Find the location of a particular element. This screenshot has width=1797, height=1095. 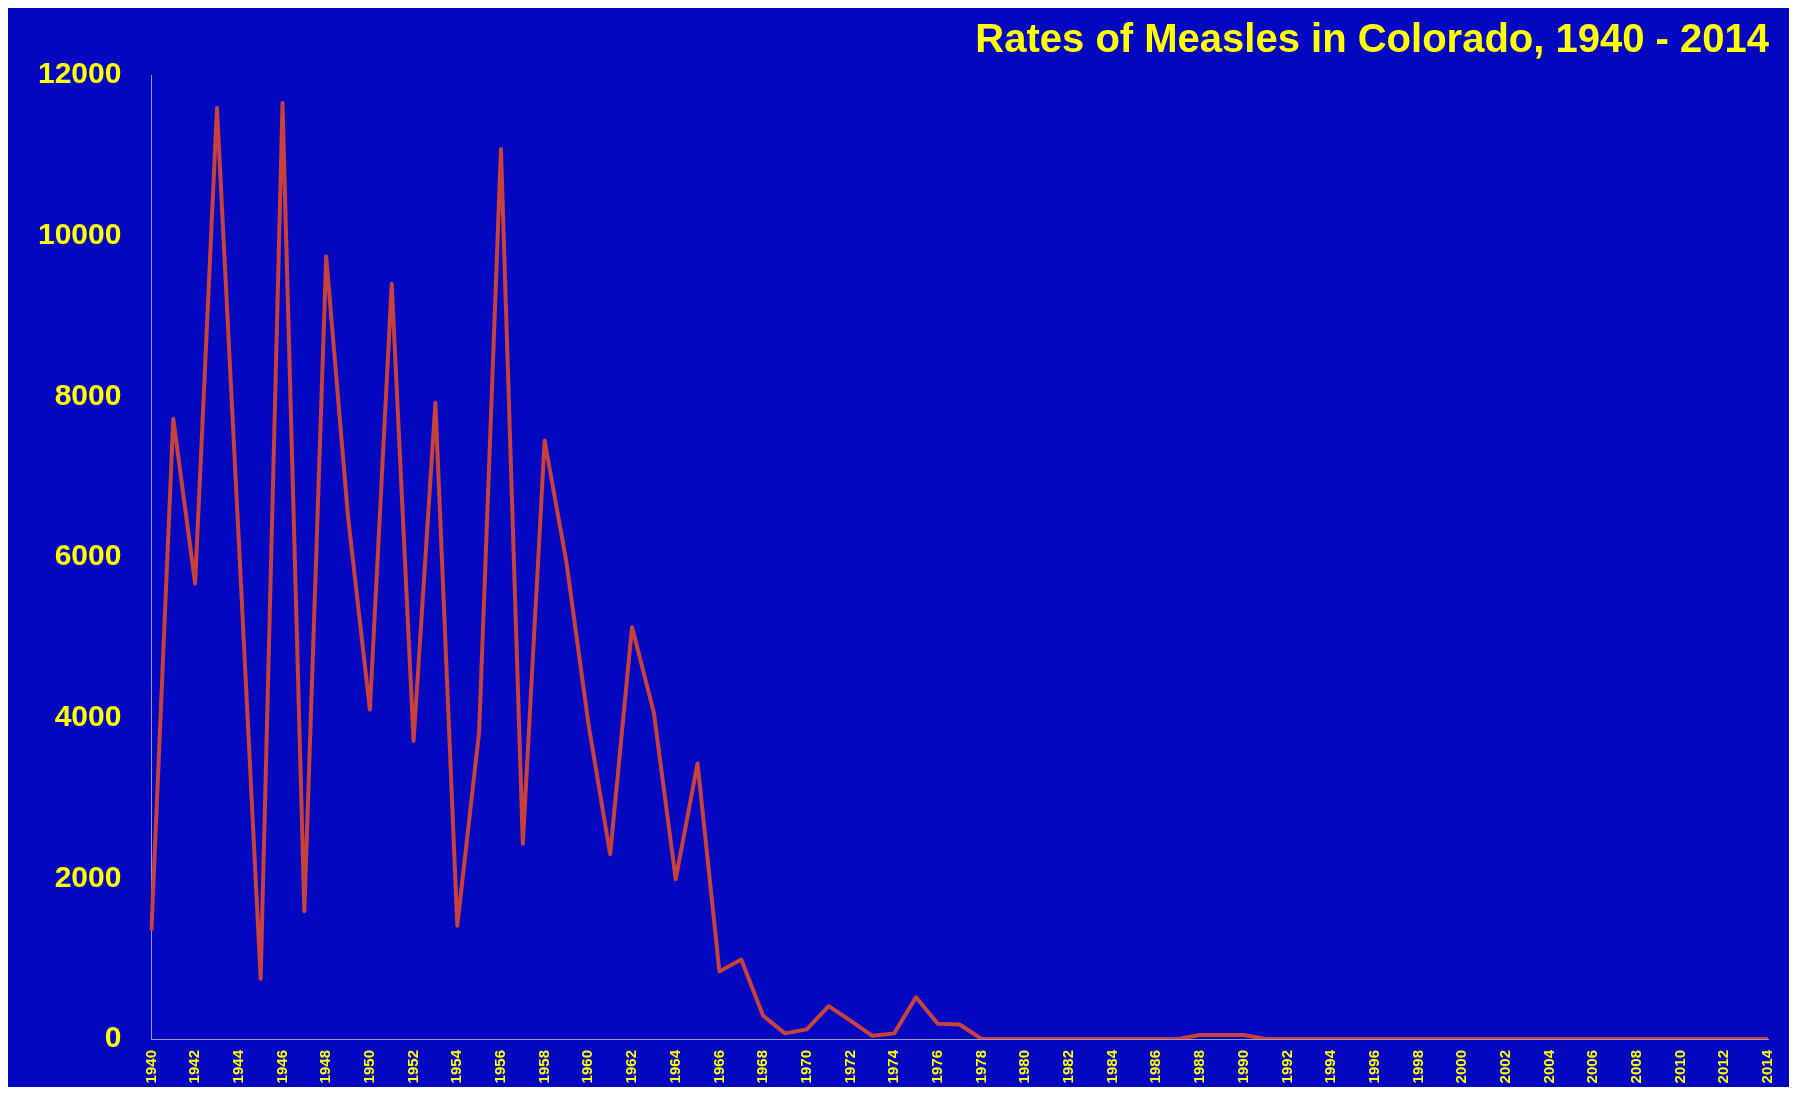

x-tick-label: 1960 is located at coordinates (587, 1067).